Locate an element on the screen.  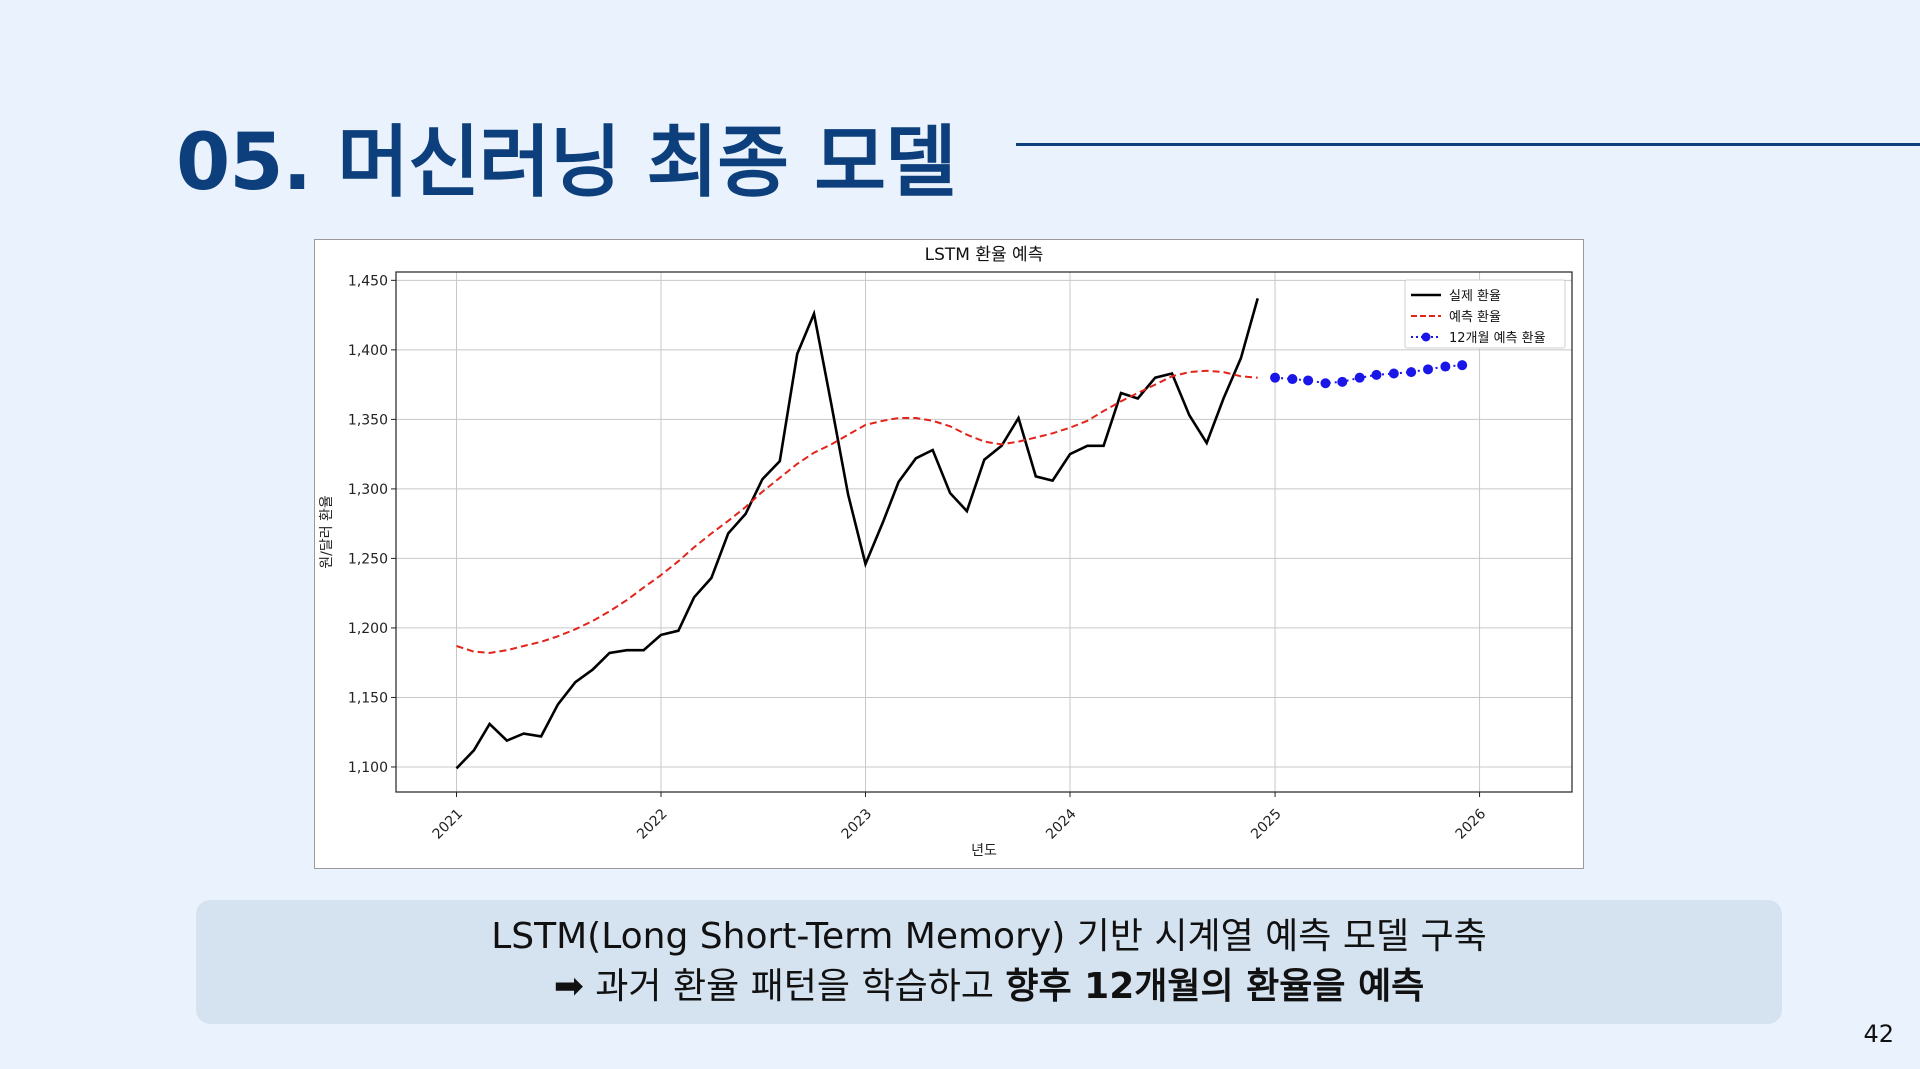
y-tick-label: 1,100 is located at coordinates (368, 768).